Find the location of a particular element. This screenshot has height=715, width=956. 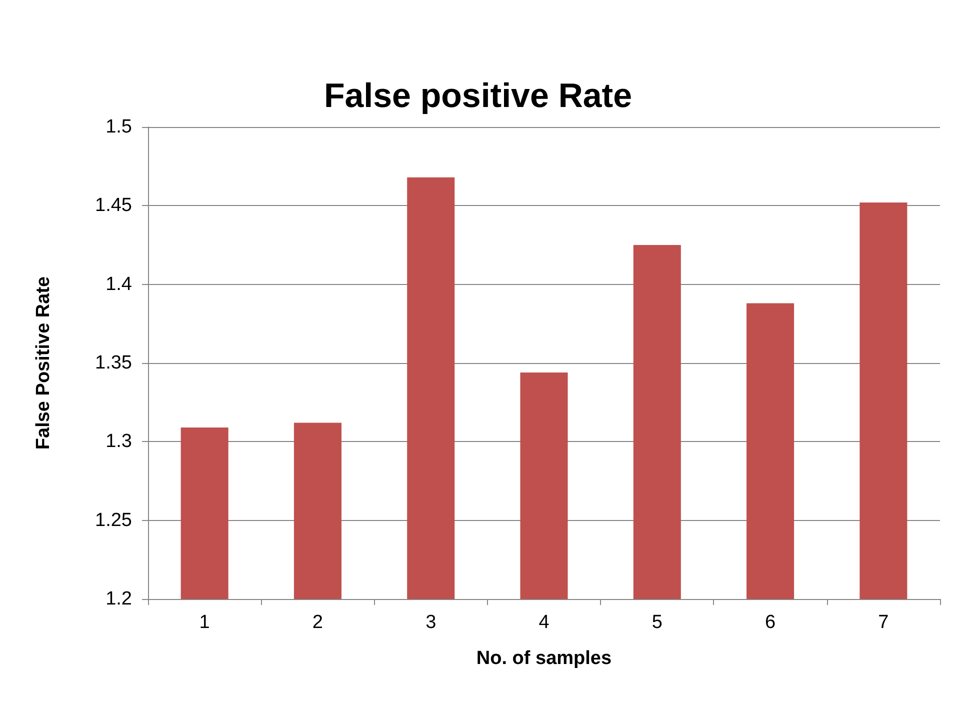

y-axis-title: False Positive Rate is located at coordinates (43, 363).